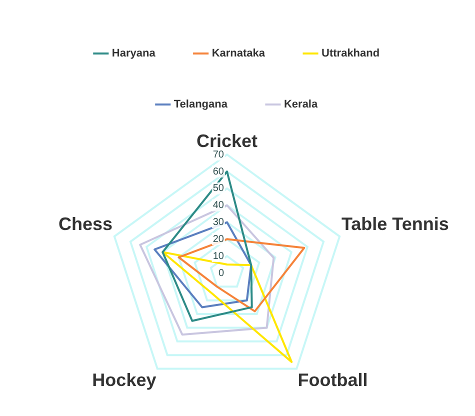 The image size is (475, 416). What do you see at coordinates (221, 273) in the screenshot?
I see `y-tick-label: 0` at bounding box center [221, 273].